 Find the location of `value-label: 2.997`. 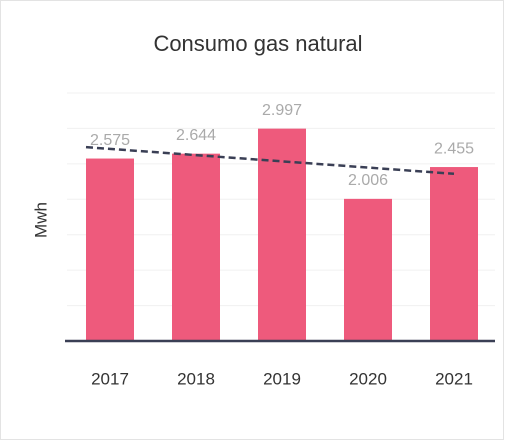

value-label: 2.997 is located at coordinates (282, 110).